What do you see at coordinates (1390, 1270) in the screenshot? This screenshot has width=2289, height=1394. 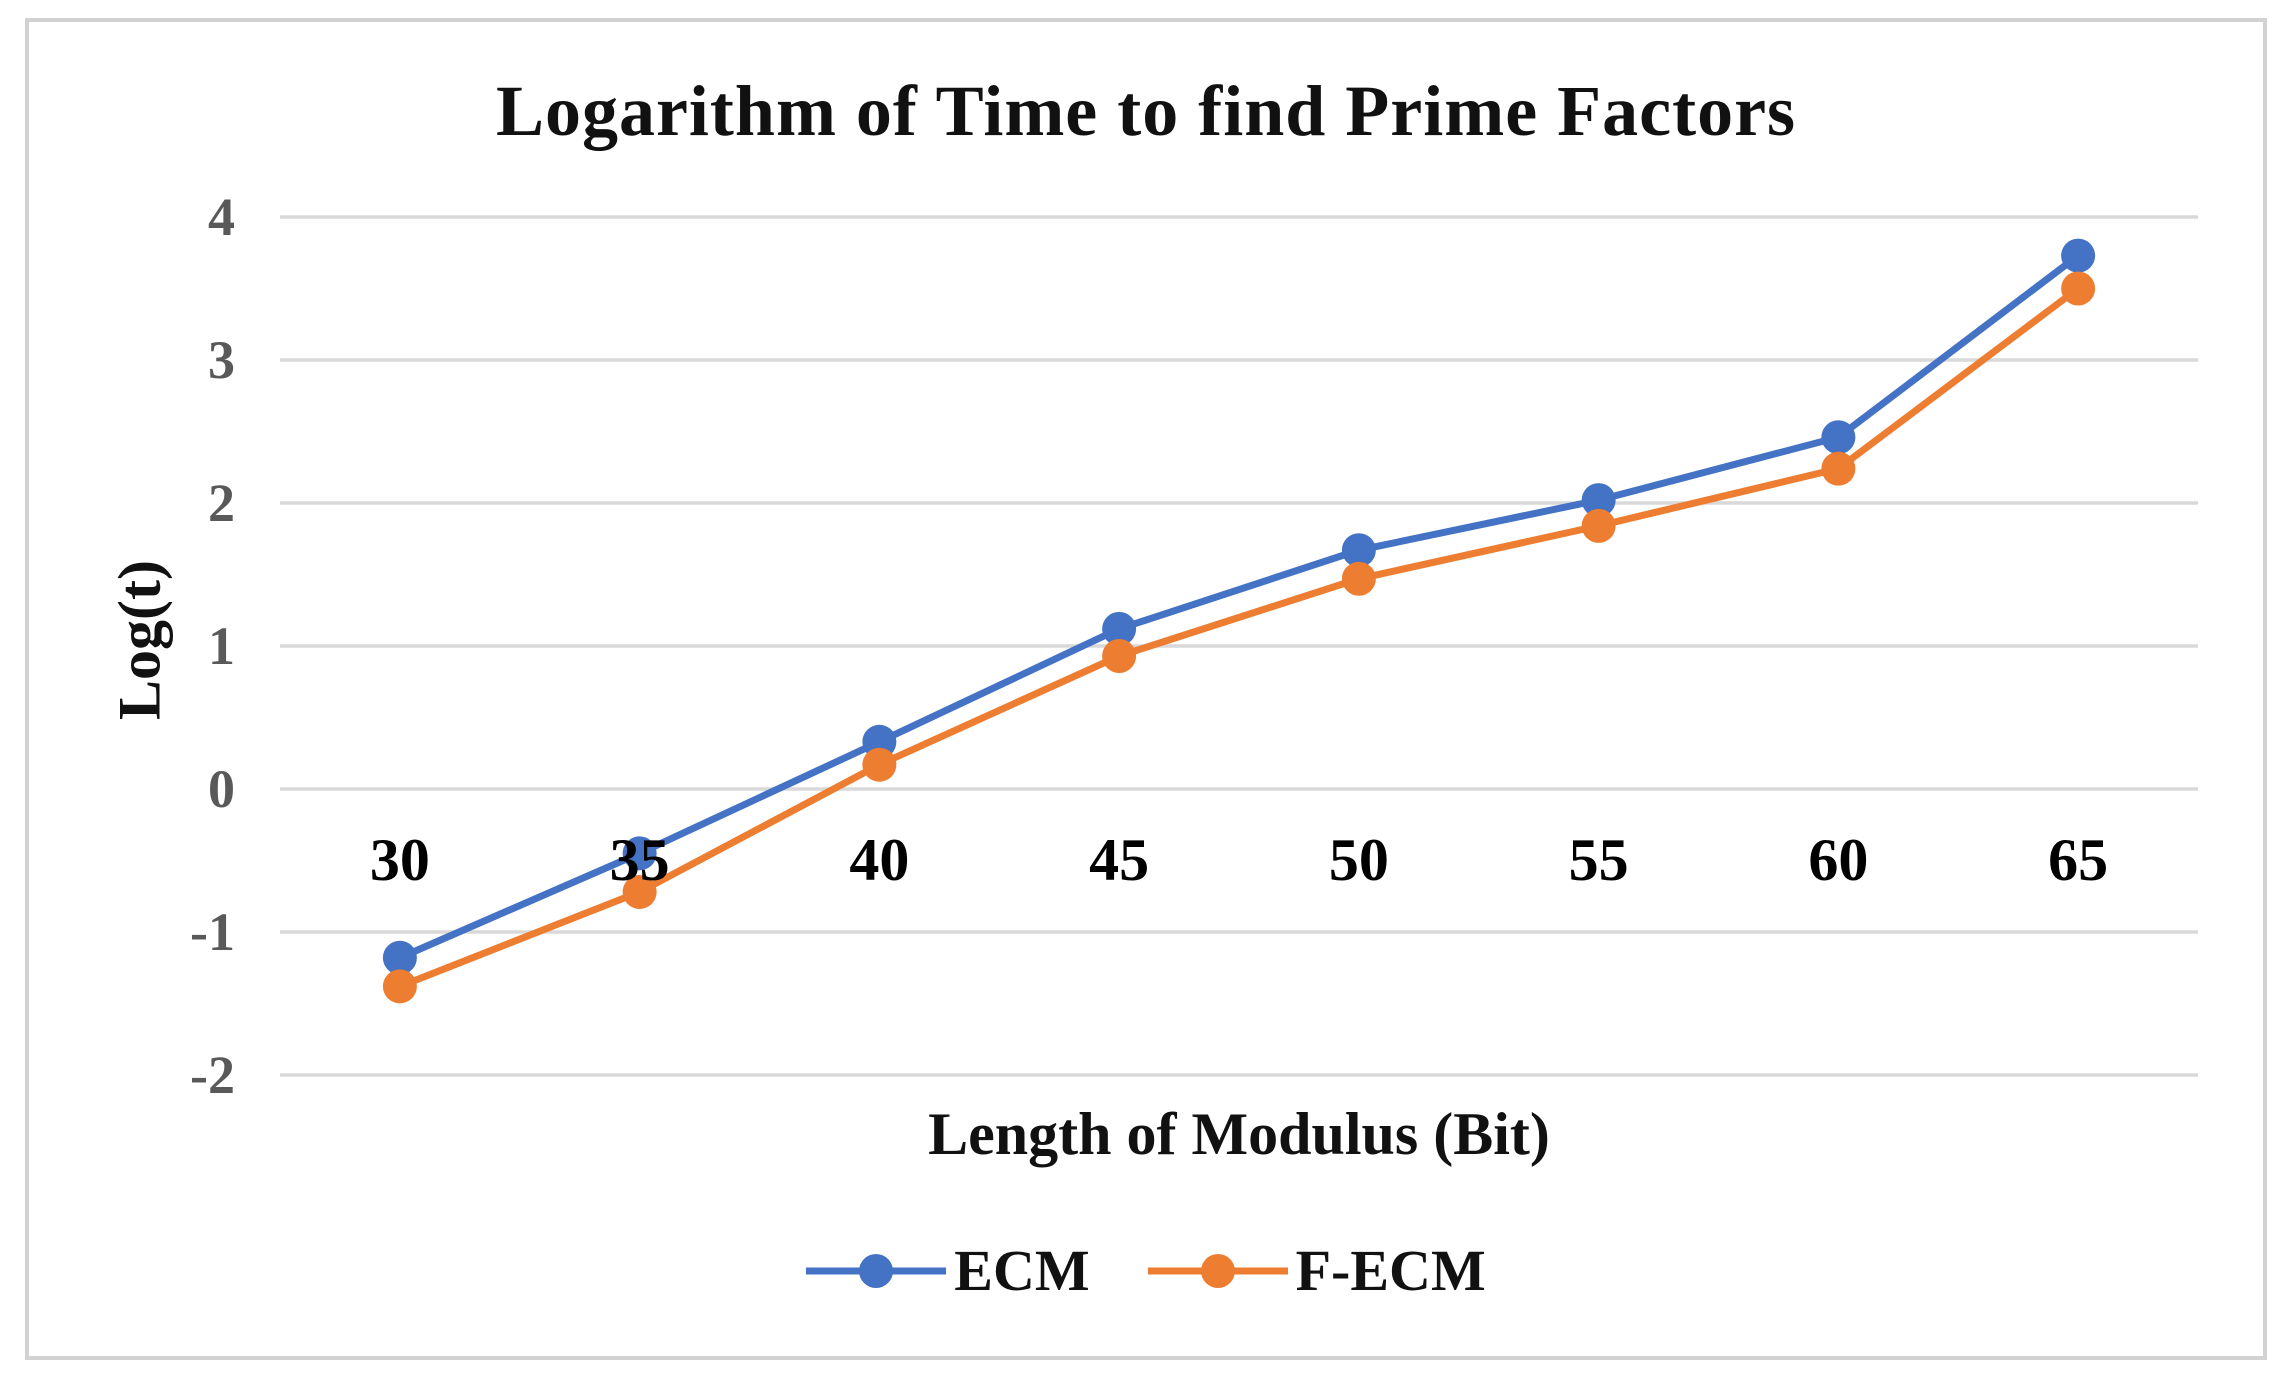 I see `legend-label-f-ecm: F-ECM` at bounding box center [1390, 1270].